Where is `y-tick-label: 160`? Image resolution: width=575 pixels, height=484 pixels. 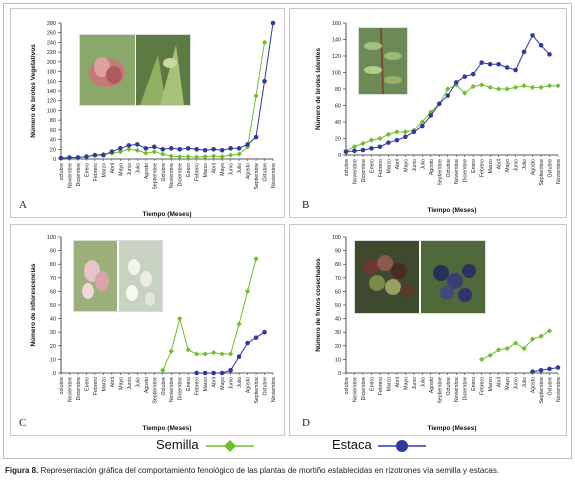 y-tick-label: 160 is located at coordinates (336, 24).